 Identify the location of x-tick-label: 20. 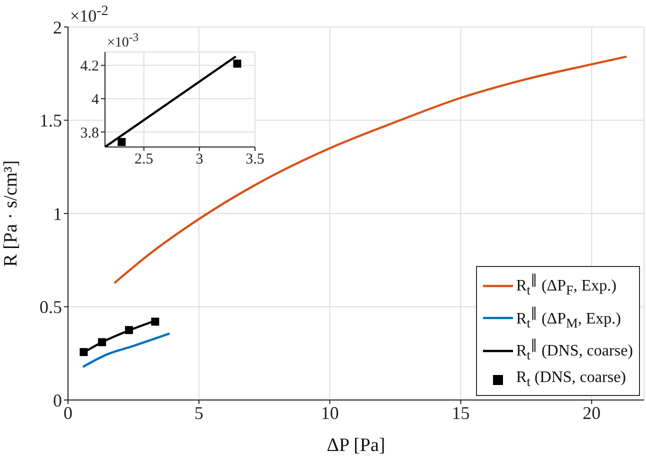
(591, 412).